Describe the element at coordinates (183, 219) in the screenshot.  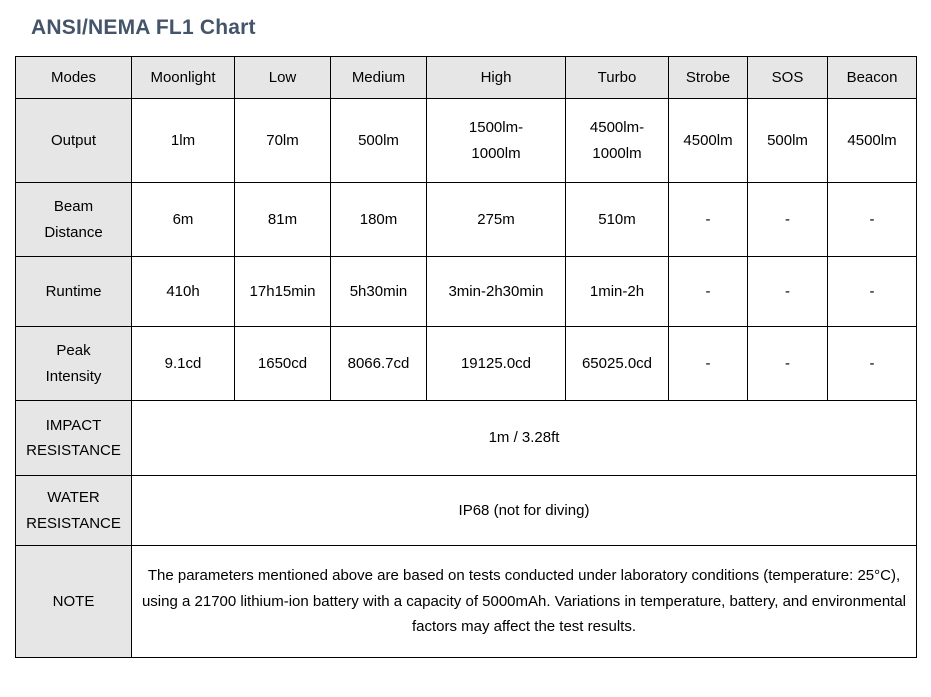
I see `table-cell: 6m` at that location.